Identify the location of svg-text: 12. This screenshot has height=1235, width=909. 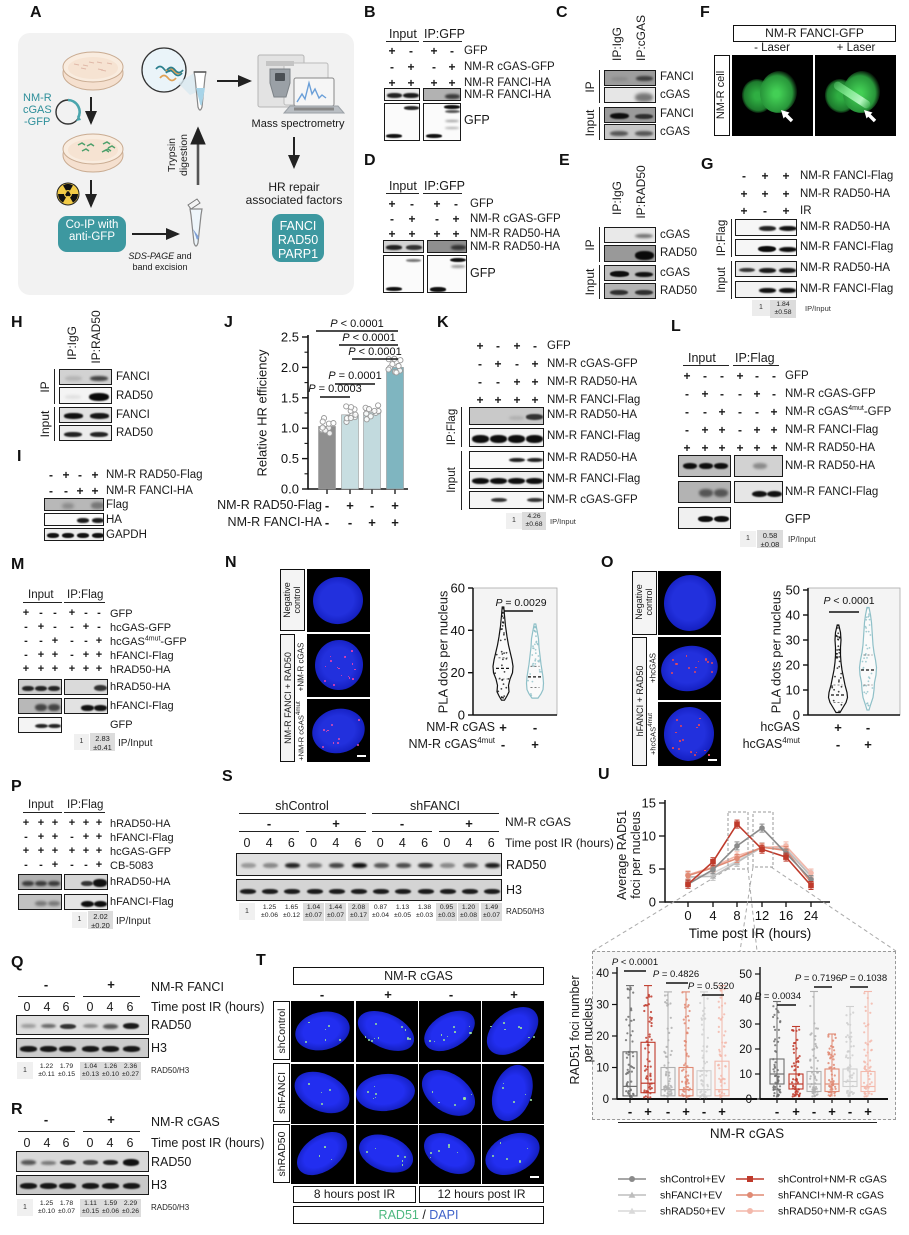
(762, 915).